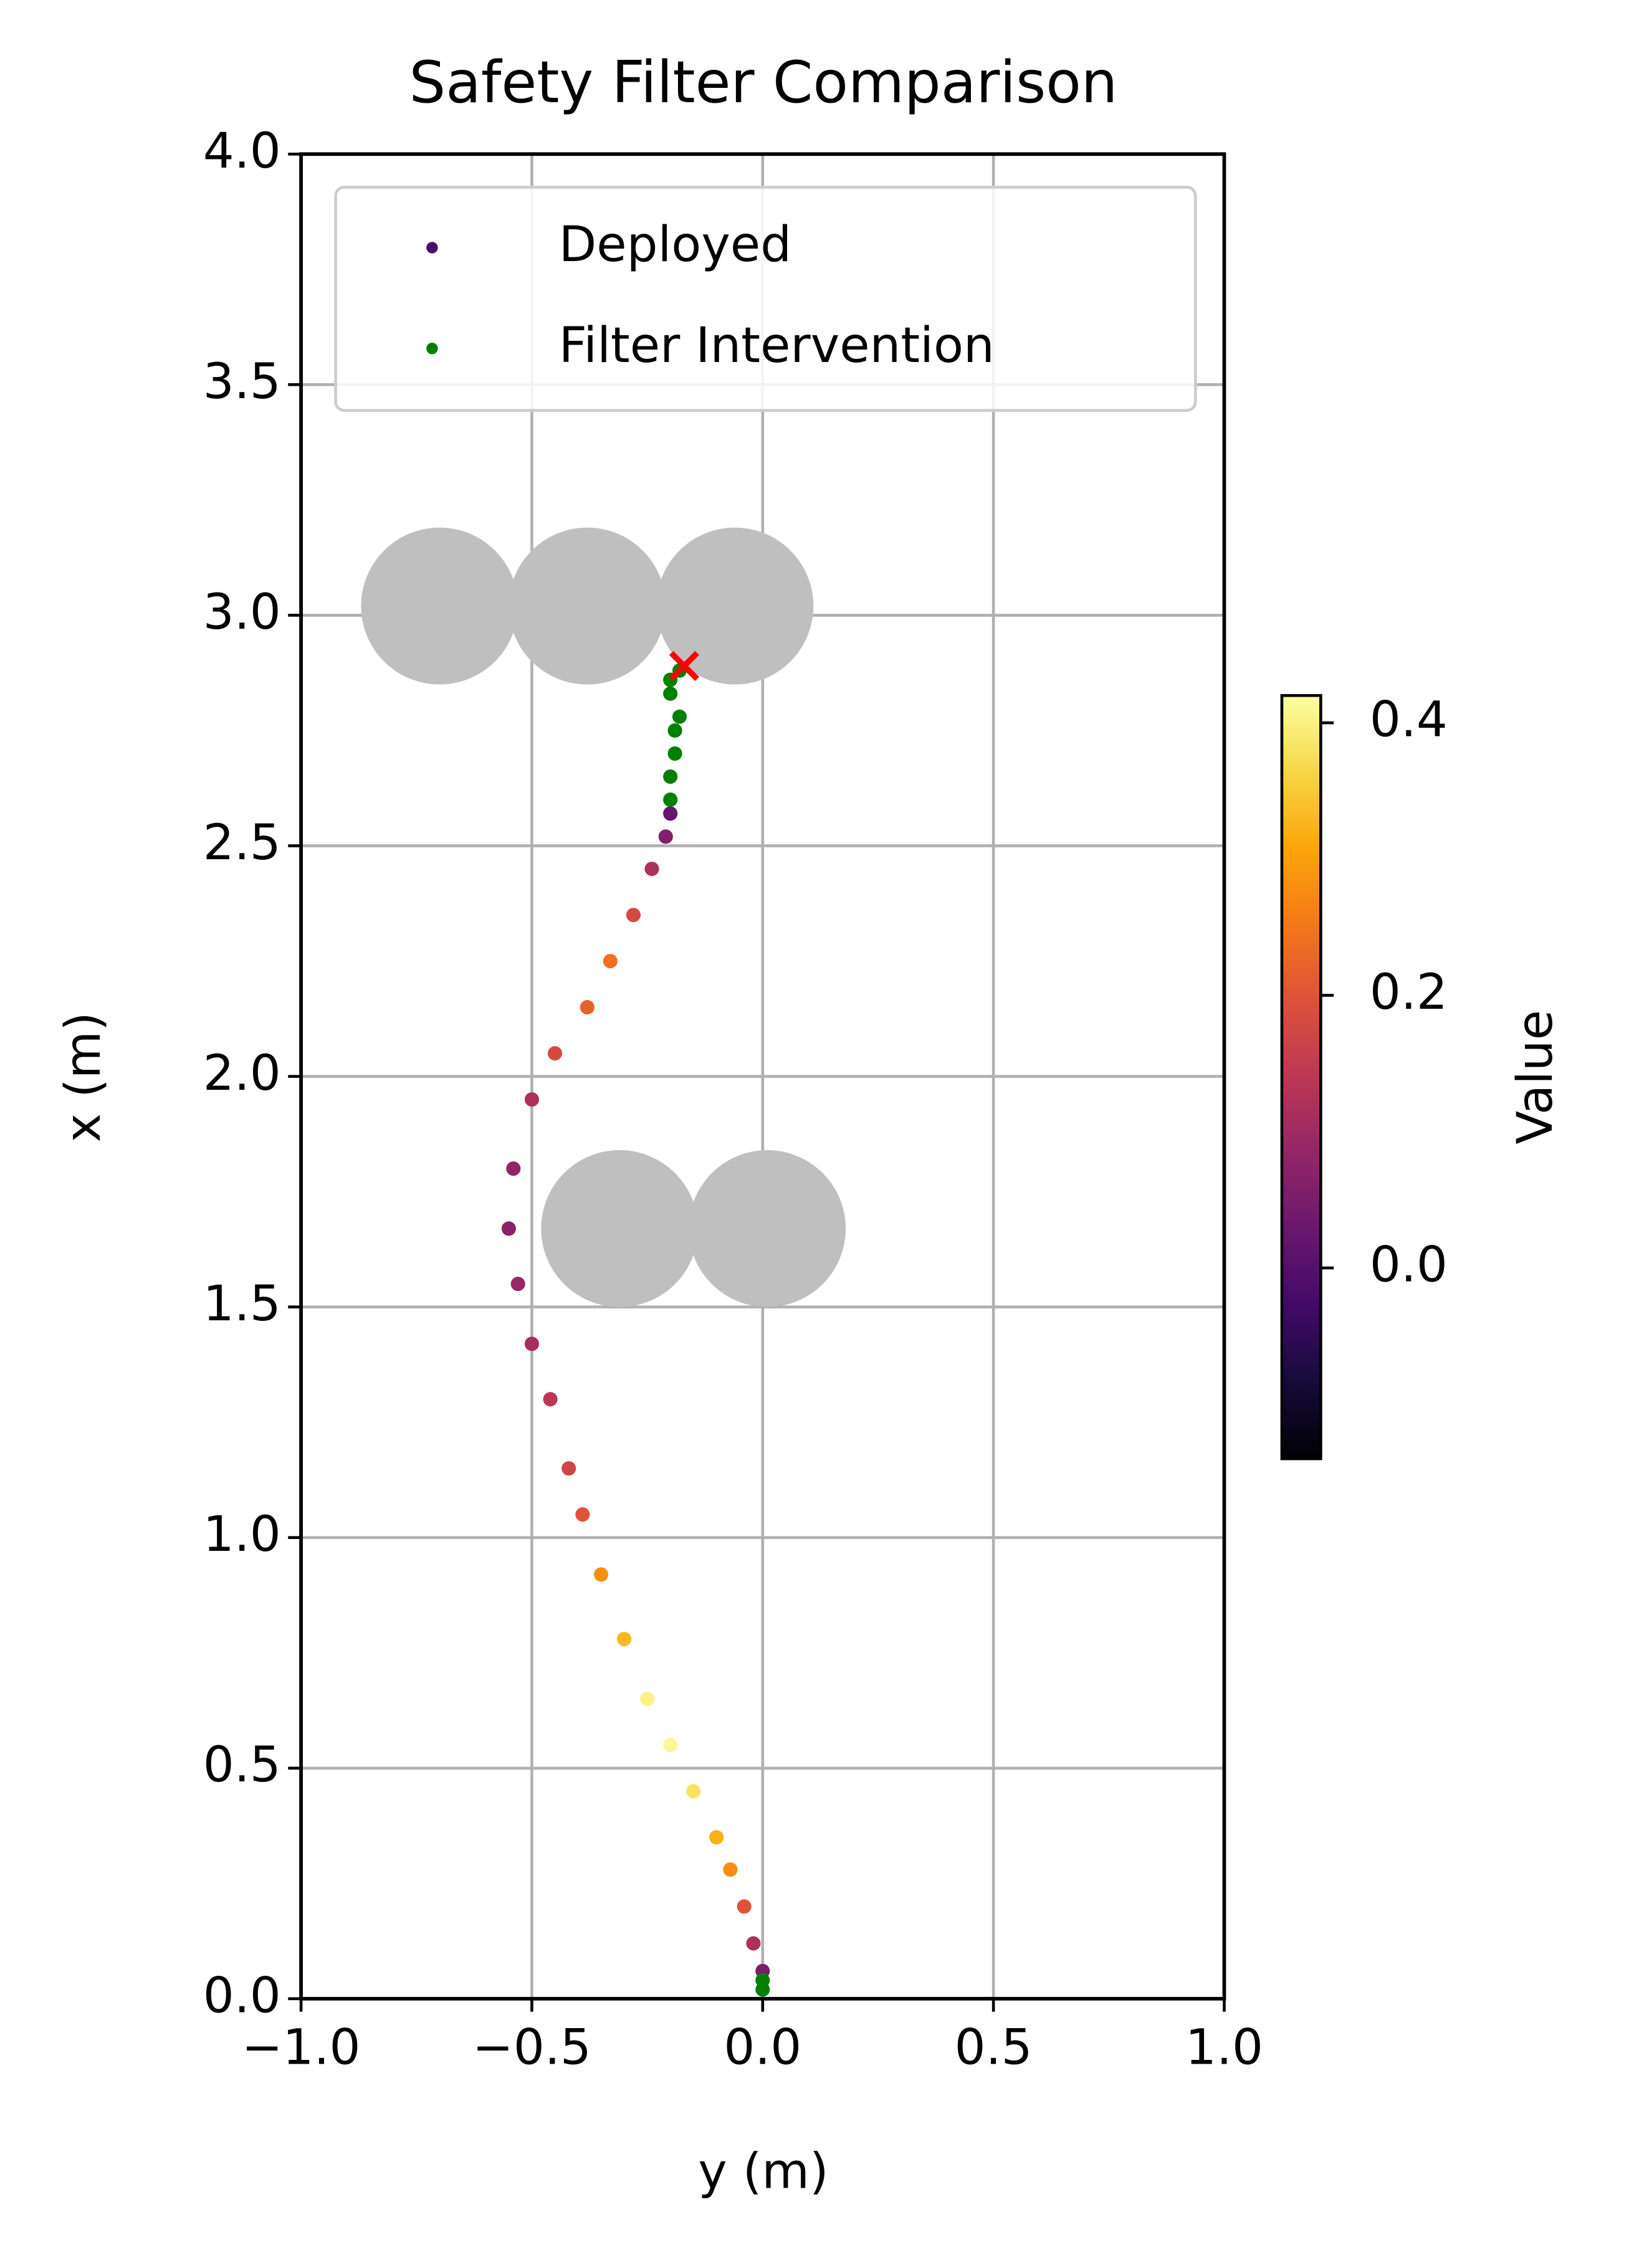  What do you see at coordinates (242, 612) in the screenshot?
I see `y-tick-label: 3.0` at bounding box center [242, 612].